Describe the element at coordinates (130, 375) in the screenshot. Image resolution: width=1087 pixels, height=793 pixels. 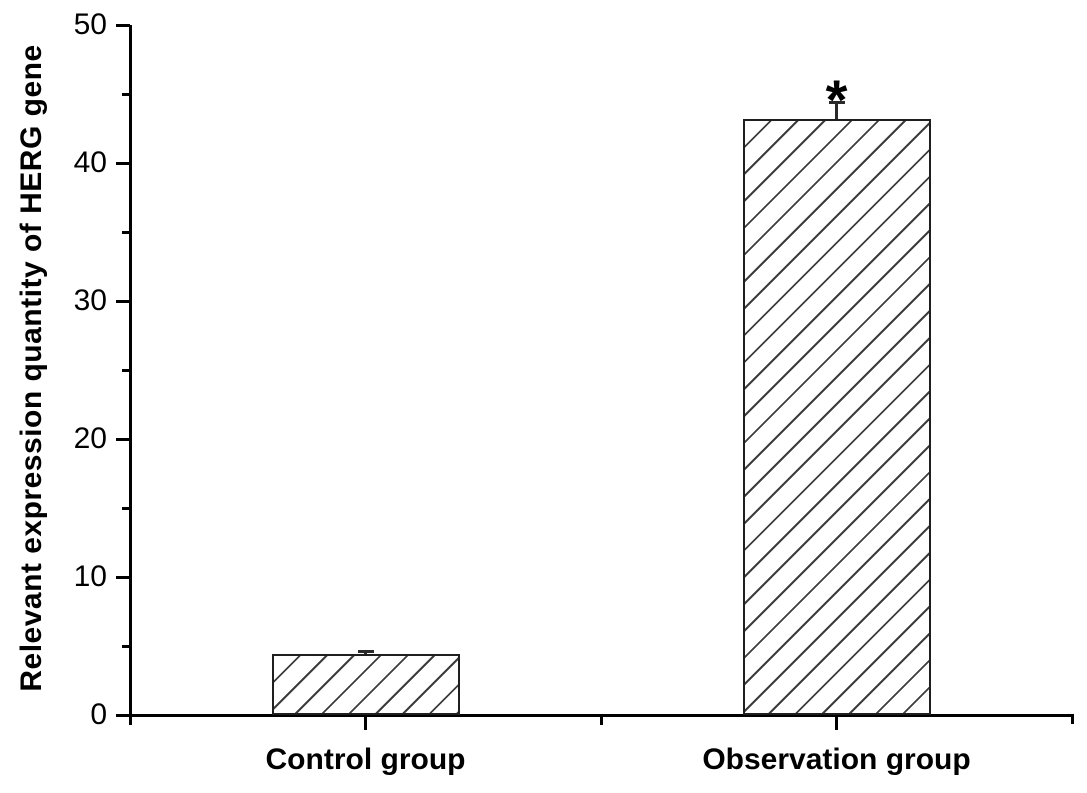
I see `y-axis-line` at that location.